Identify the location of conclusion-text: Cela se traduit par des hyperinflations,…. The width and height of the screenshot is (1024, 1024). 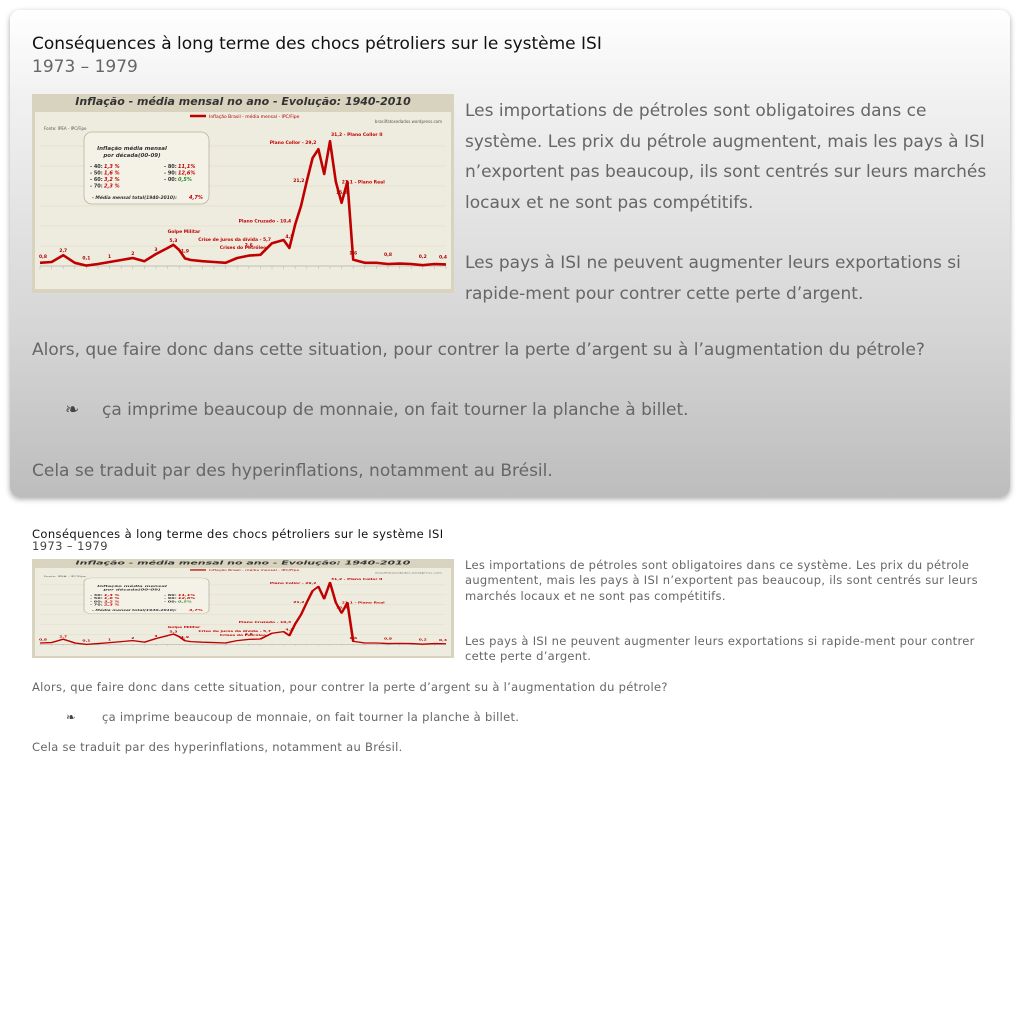
(292, 471).